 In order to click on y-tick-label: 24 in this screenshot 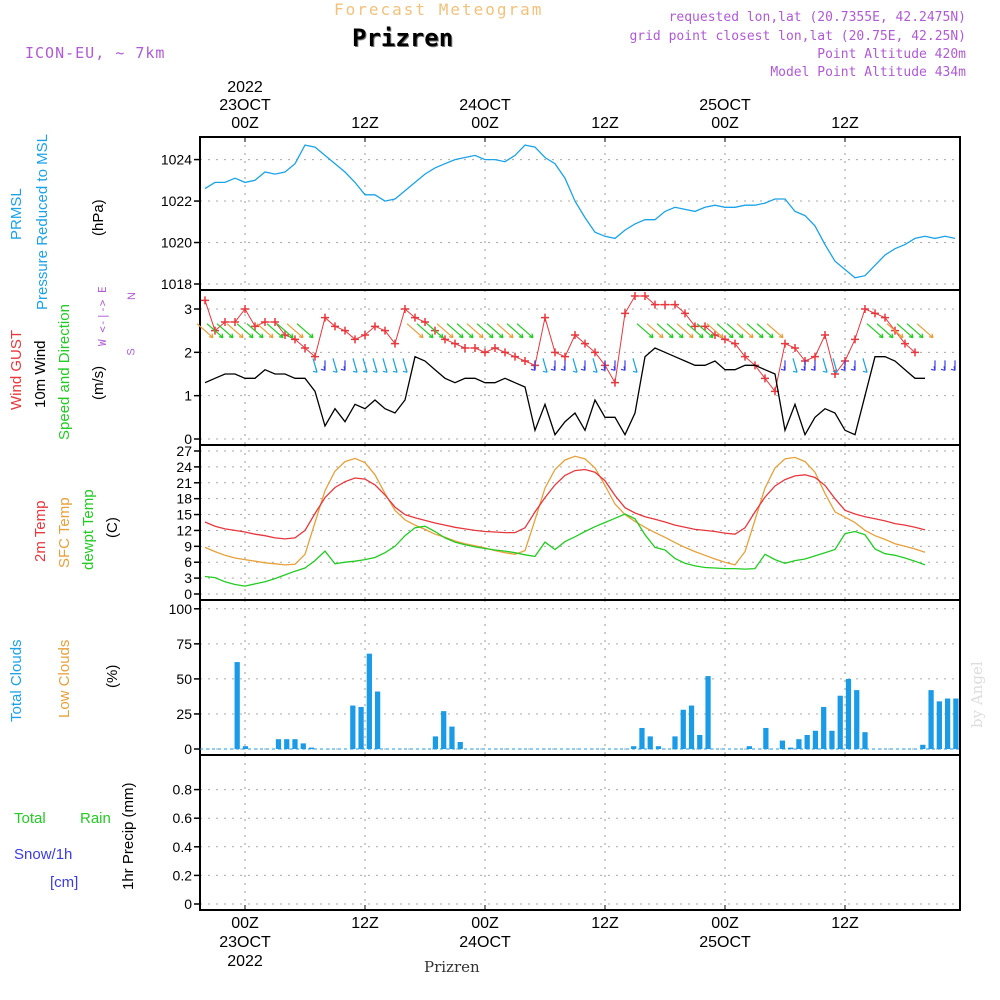, I will do `click(184, 467)`.